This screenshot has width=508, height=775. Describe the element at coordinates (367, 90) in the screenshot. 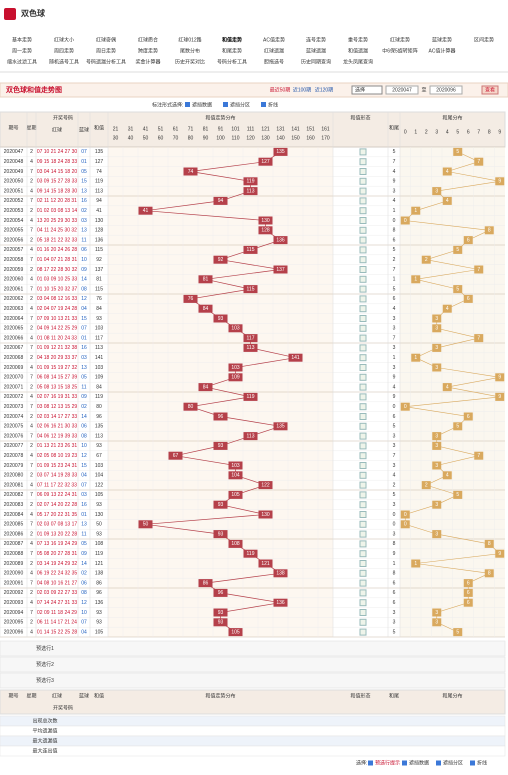

I see `select-box` at that location.